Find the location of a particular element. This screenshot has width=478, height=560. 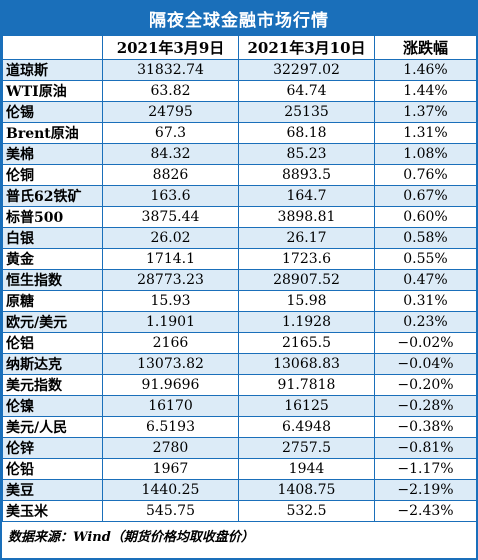

header-date2: 2021年3月10日 is located at coordinates (306, 47).